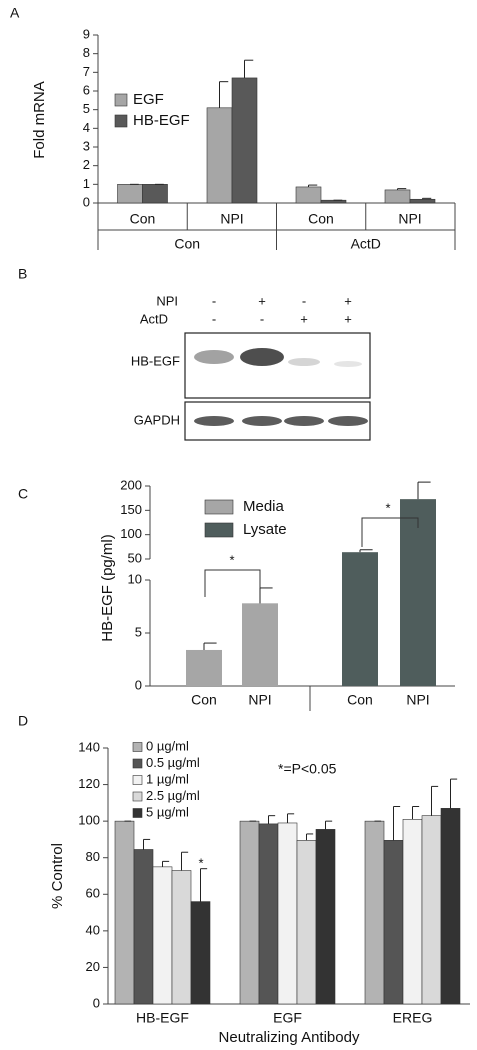 This screenshot has width=477, height=1050. Describe the element at coordinates (135, 557) in the screenshot. I see `y-tick-label: 50` at that location.